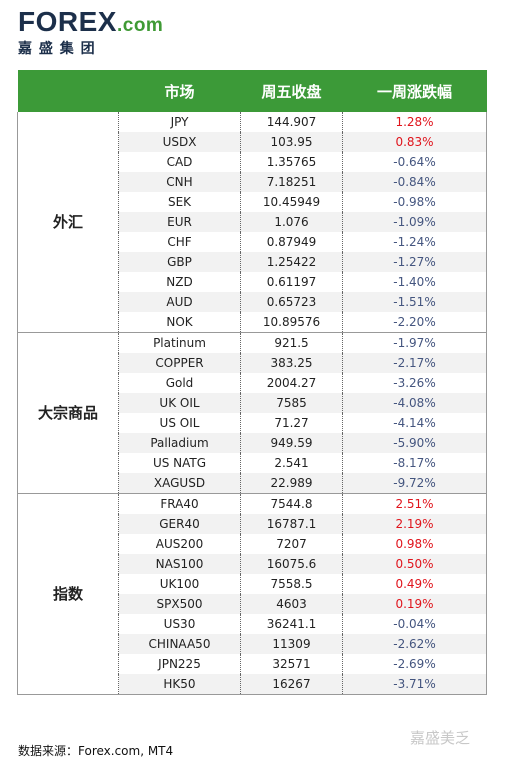  What do you see at coordinates (414, 342) in the screenshot?
I see `weekly-change: -1.97%` at bounding box center [414, 342].